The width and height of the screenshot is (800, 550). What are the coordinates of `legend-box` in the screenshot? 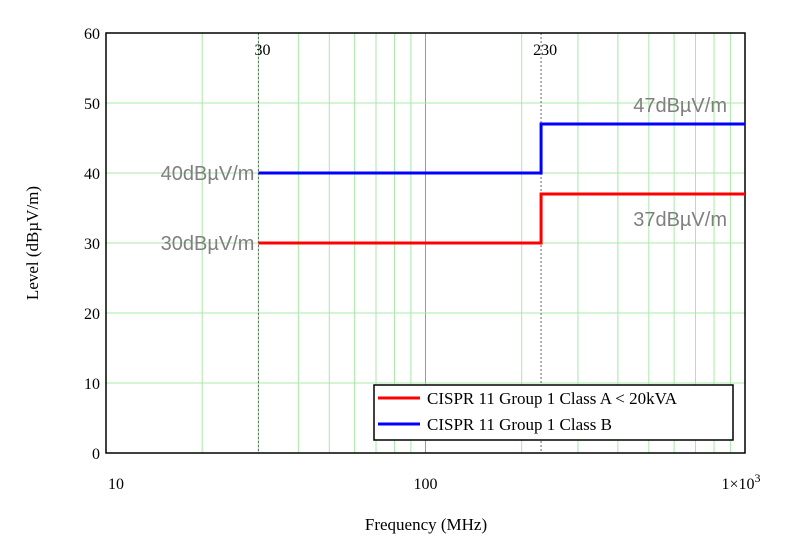 It's located at (553, 412).